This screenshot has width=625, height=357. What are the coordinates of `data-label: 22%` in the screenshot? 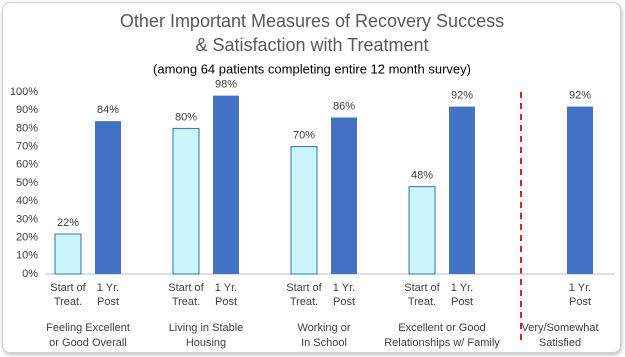 It's located at (68, 223).